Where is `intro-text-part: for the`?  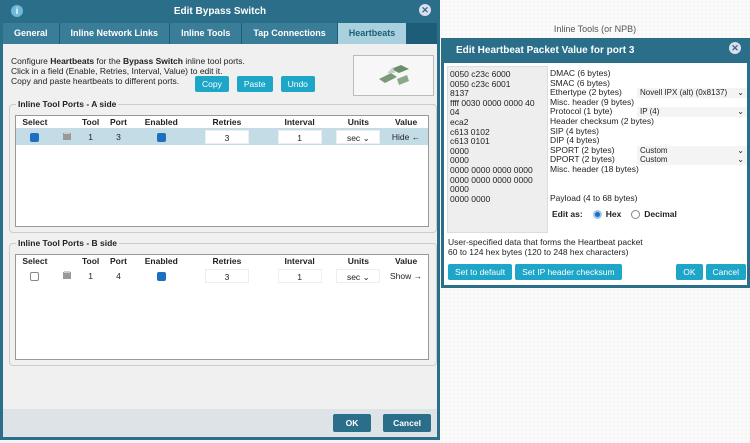
intro-text-part: for the is located at coordinates (108, 61).